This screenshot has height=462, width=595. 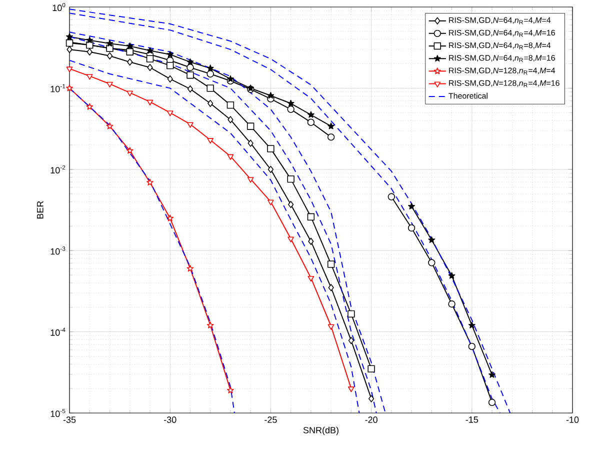 I want to click on y-axis-title: BER, so click(x=40, y=210).